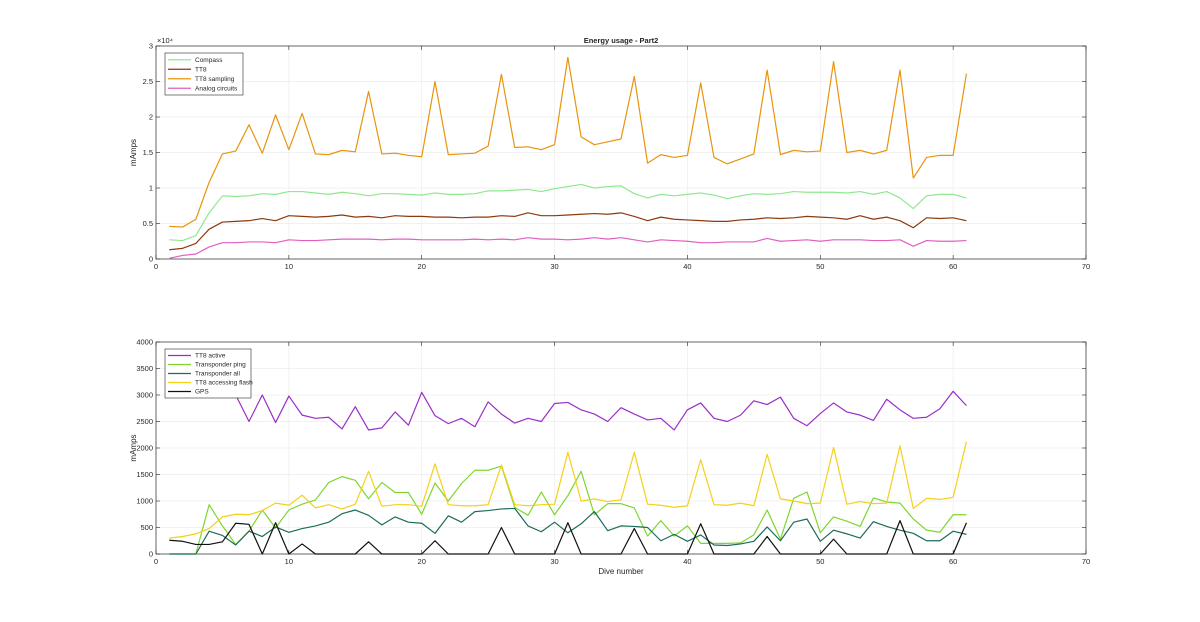 This screenshot has width=1200, height=622. What do you see at coordinates (144, 395) in the screenshot?
I see `y-tick-label: 3000` at bounding box center [144, 395].